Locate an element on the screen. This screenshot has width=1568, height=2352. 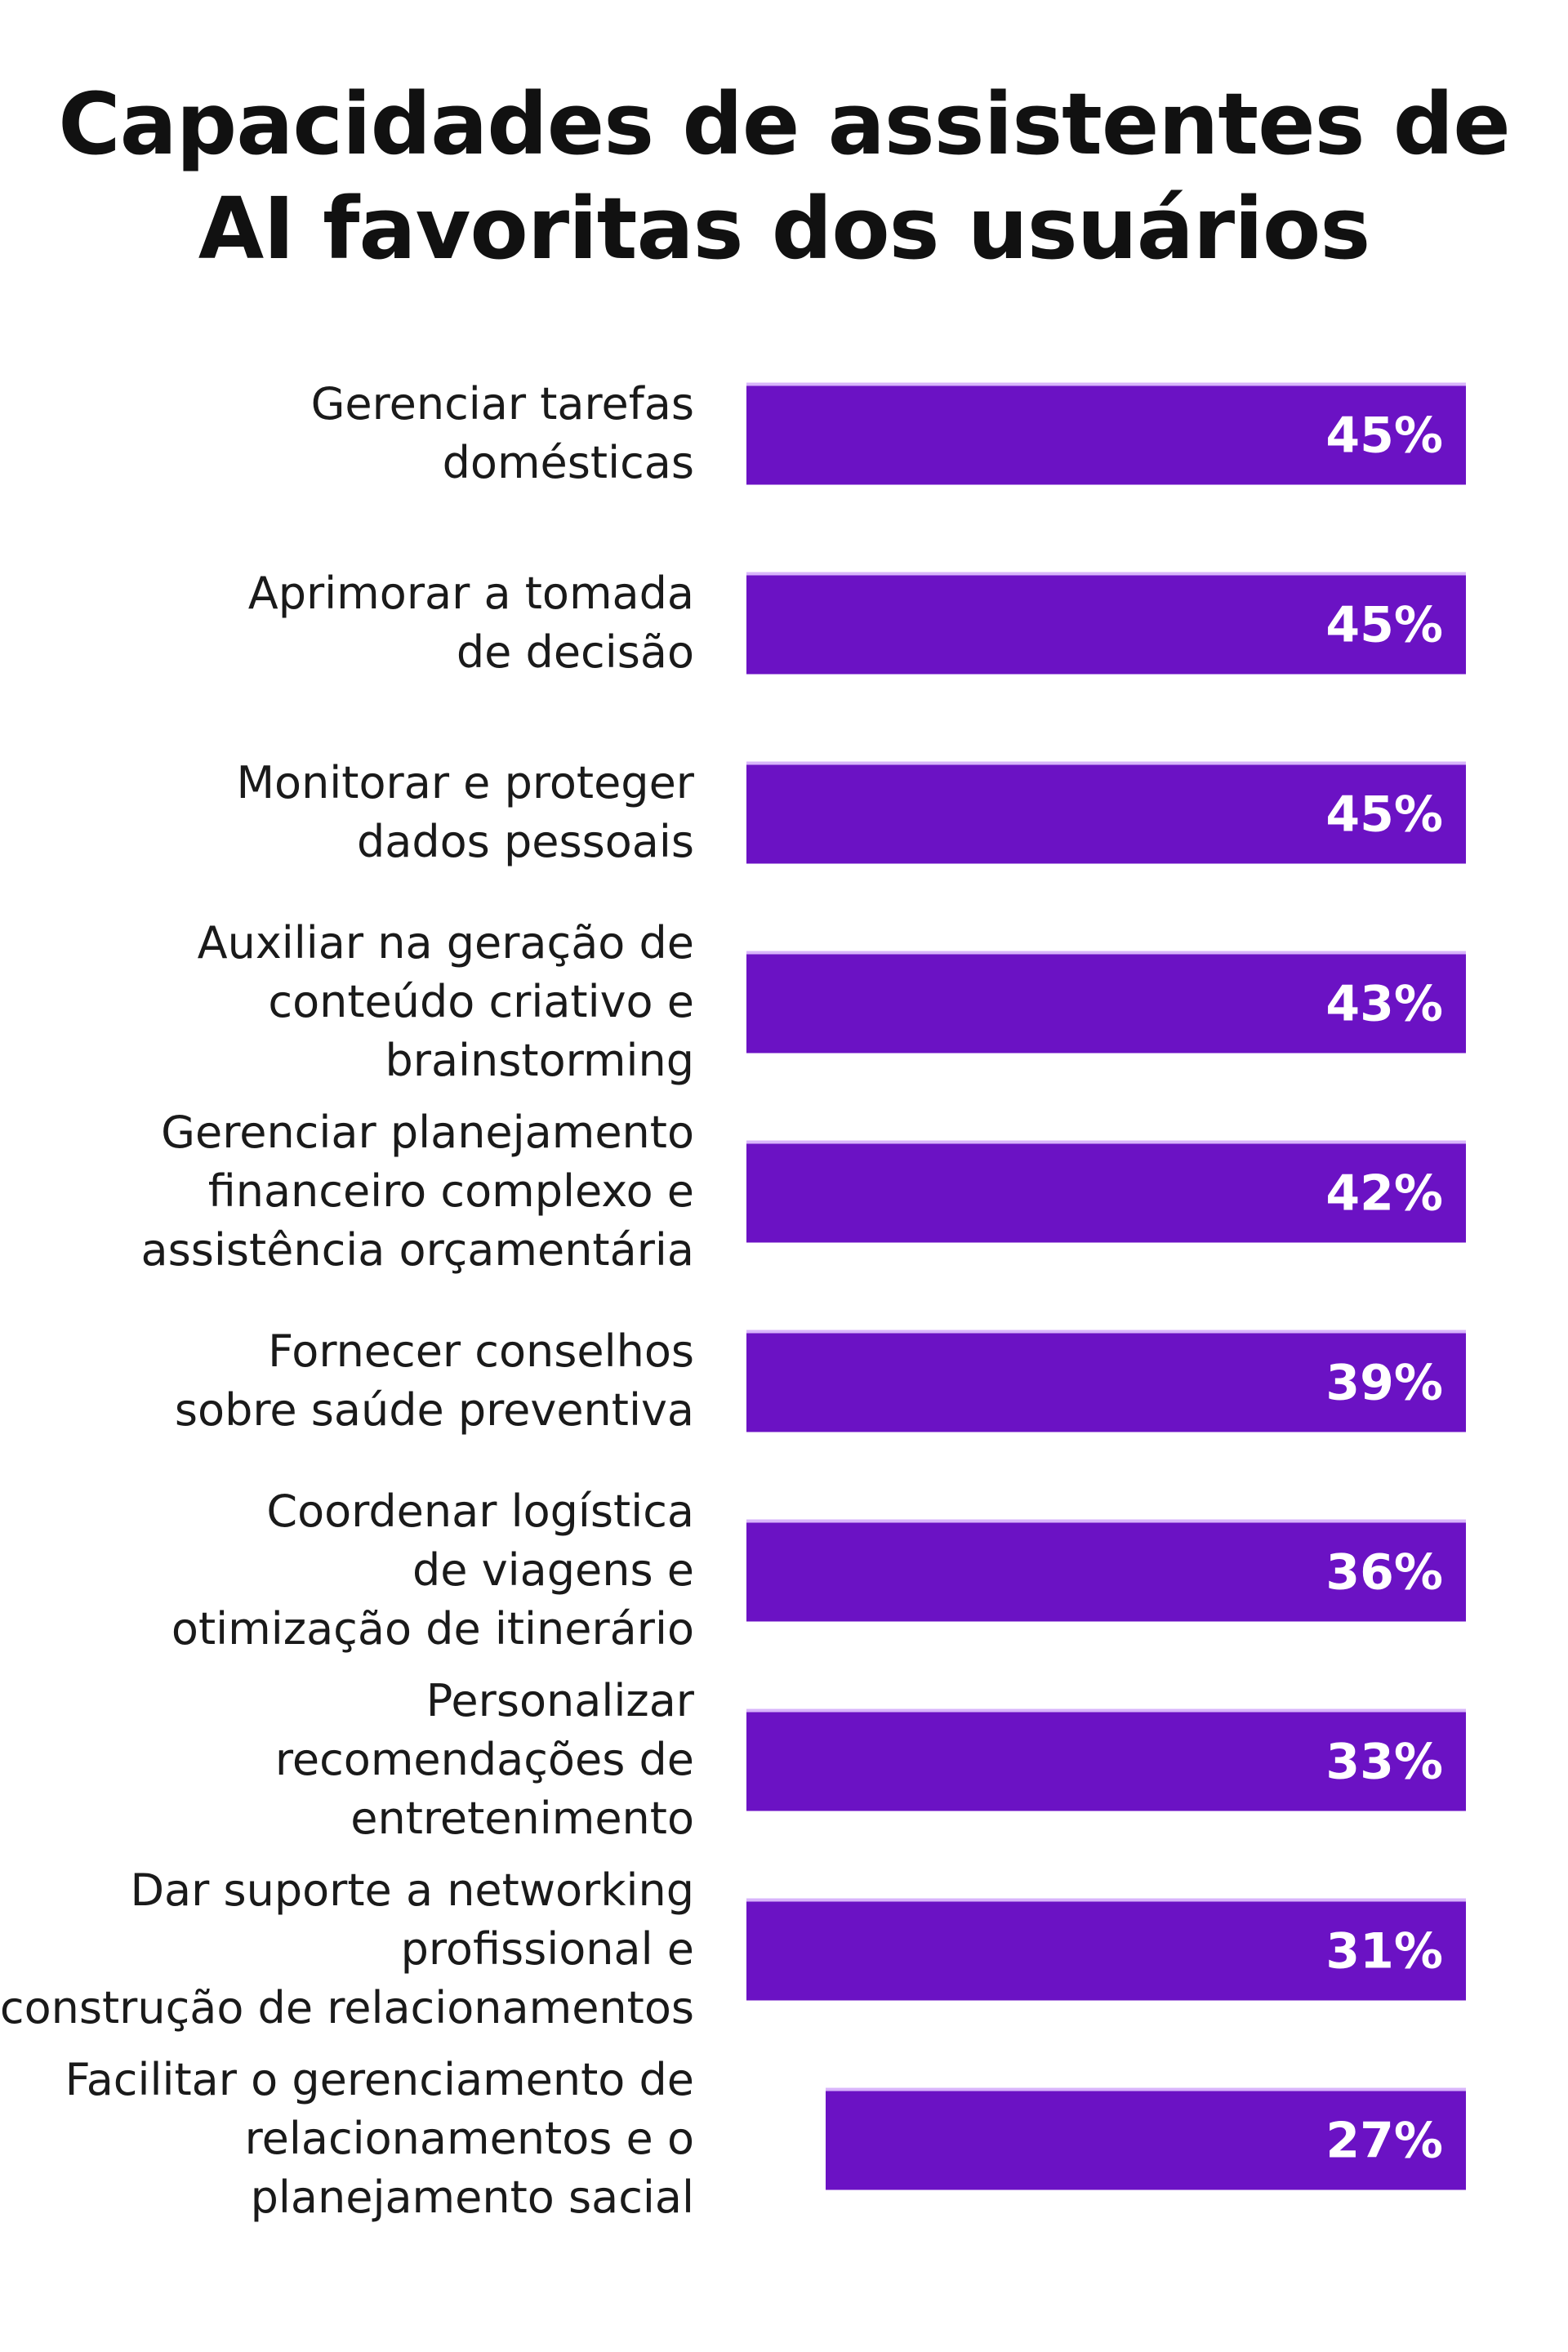
bar: 43% is located at coordinates (1106, 1003).